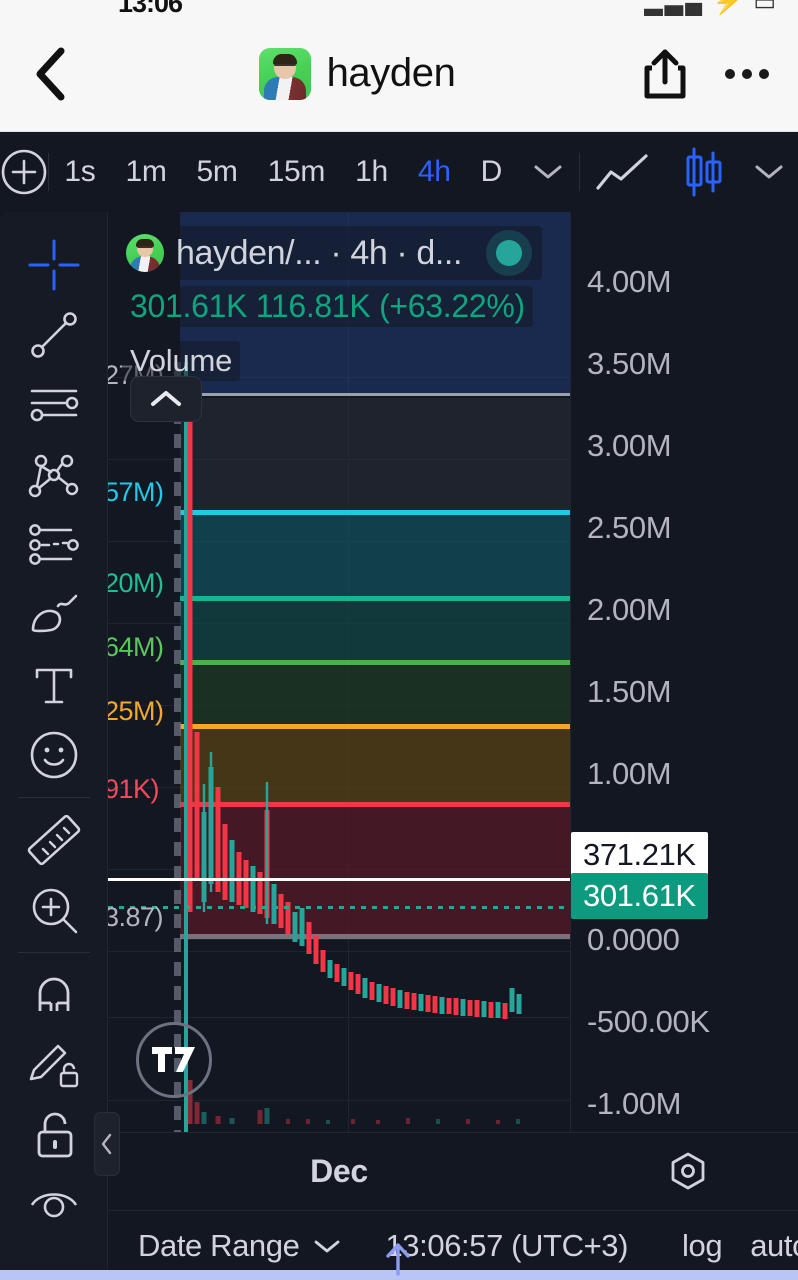 The height and width of the screenshot is (1280, 798). I want to click on chart-settings-button, so click(688, 1172).